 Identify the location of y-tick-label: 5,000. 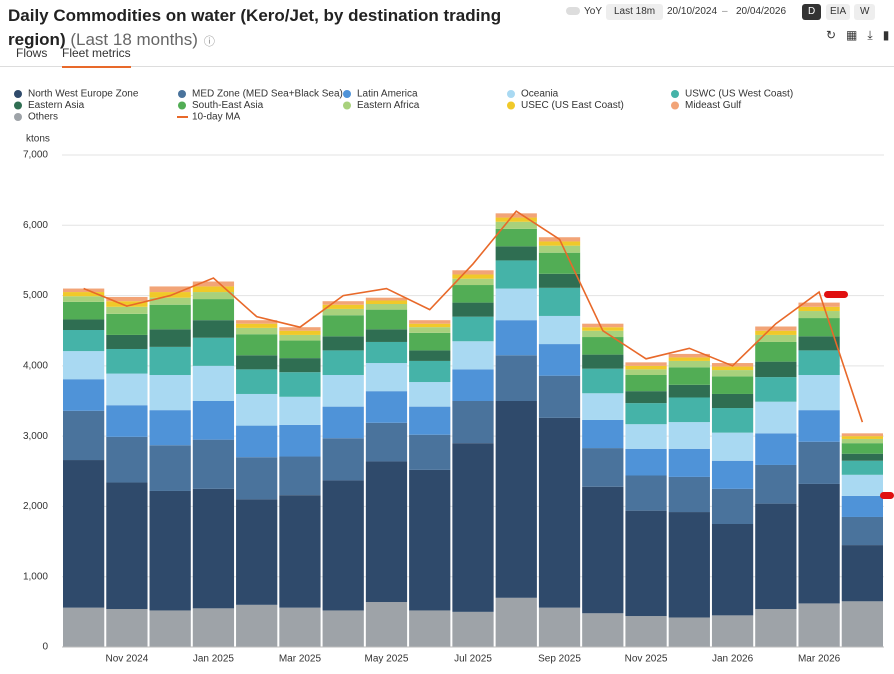
(35, 295).